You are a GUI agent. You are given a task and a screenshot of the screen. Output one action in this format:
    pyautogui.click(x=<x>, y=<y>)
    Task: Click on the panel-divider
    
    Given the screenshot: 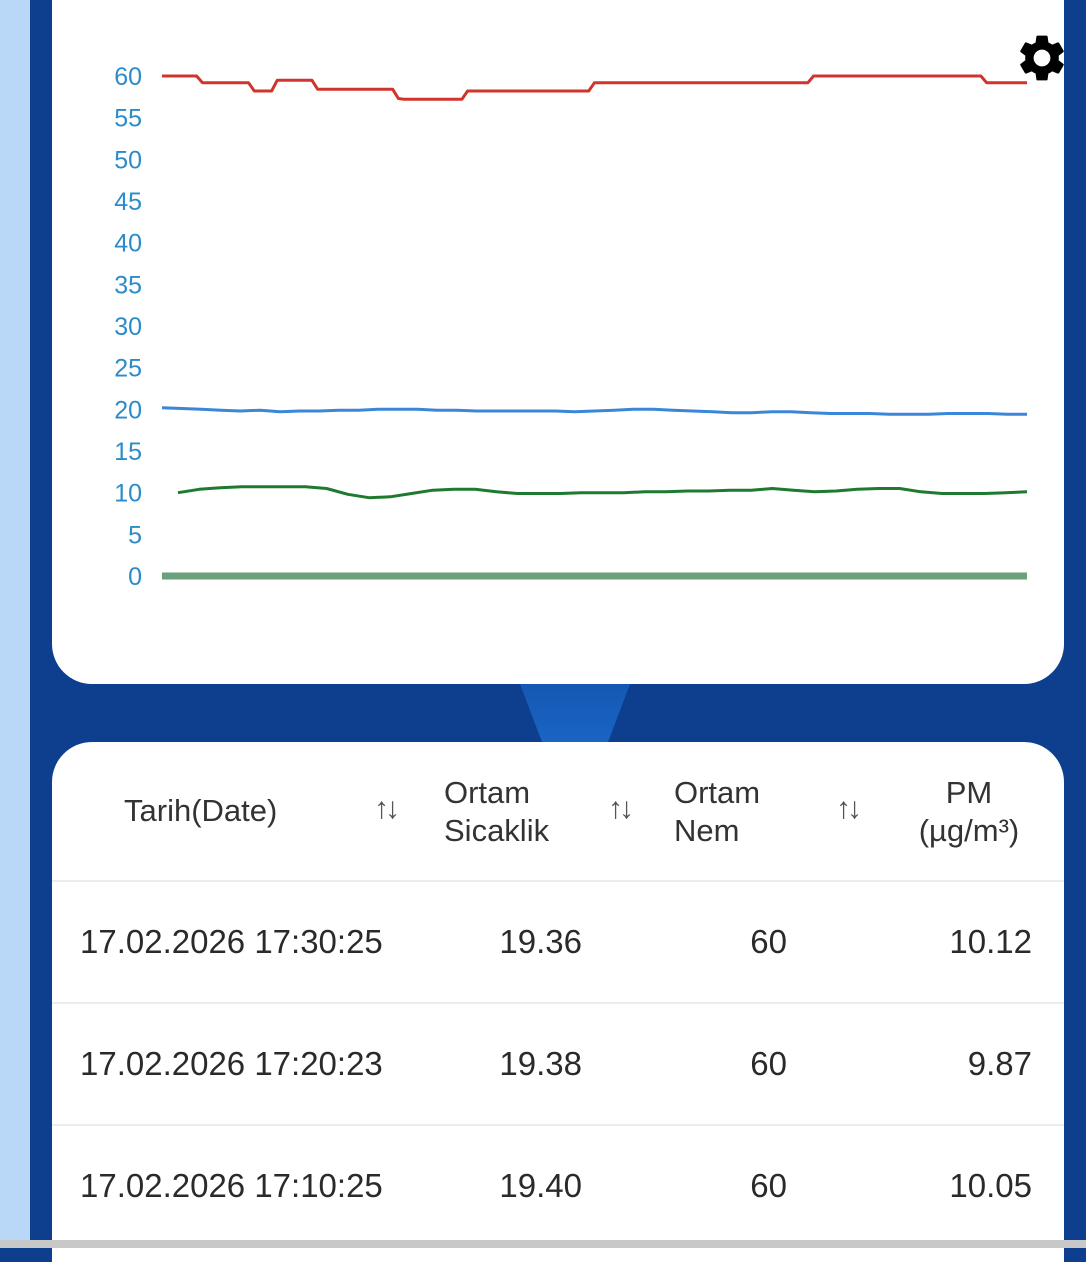 What is the action you would take?
    pyautogui.click(x=575, y=713)
    